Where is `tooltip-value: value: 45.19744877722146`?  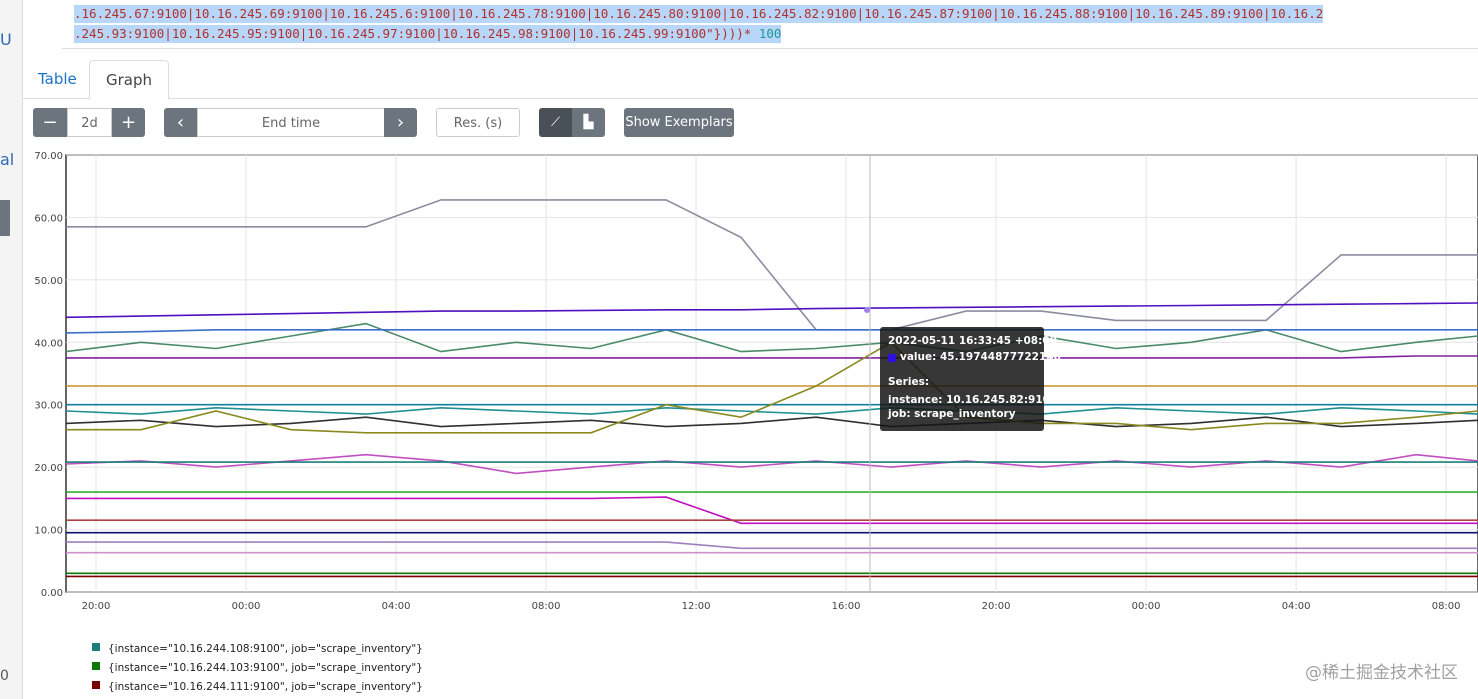
tooltip-value: value: 45.19744877722146 is located at coordinates (980, 357).